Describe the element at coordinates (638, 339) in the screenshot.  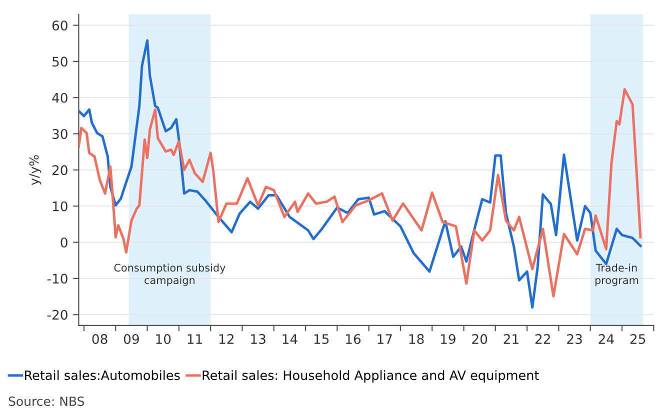
I see `x-tick-label: 25` at that location.